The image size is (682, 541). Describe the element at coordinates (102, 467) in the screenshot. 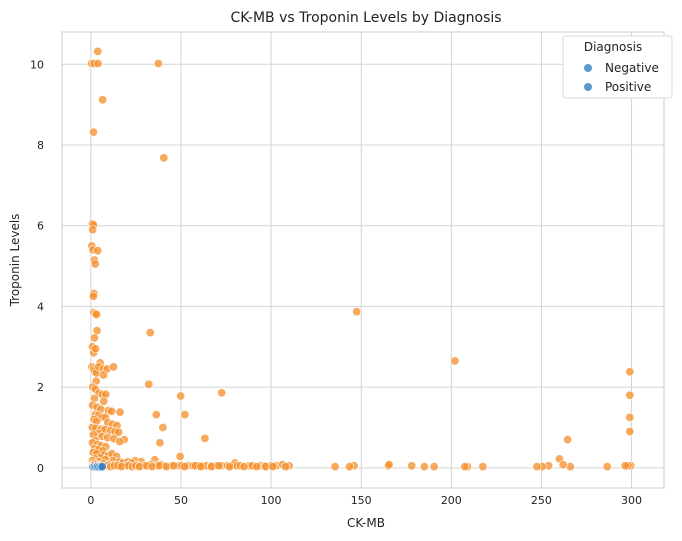

I see `data-point-negative` at that location.